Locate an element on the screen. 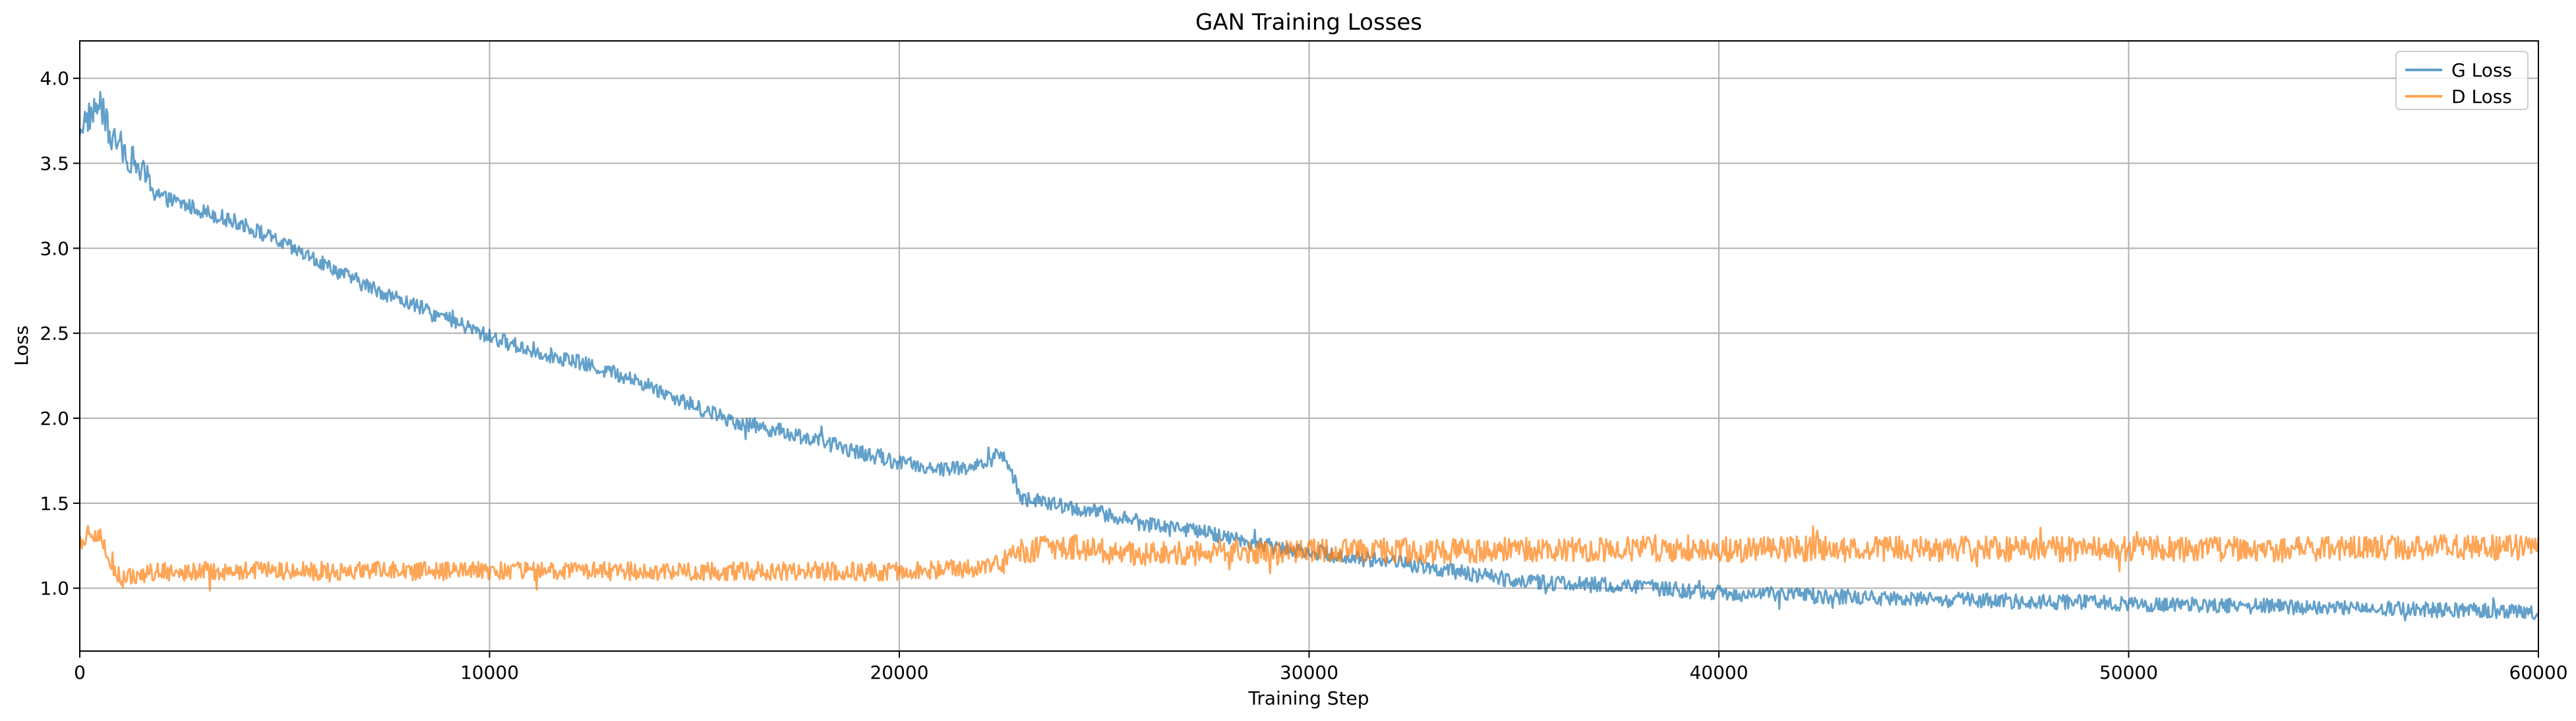  y-tick-label: 3.0 is located at coordinates (54, 248).